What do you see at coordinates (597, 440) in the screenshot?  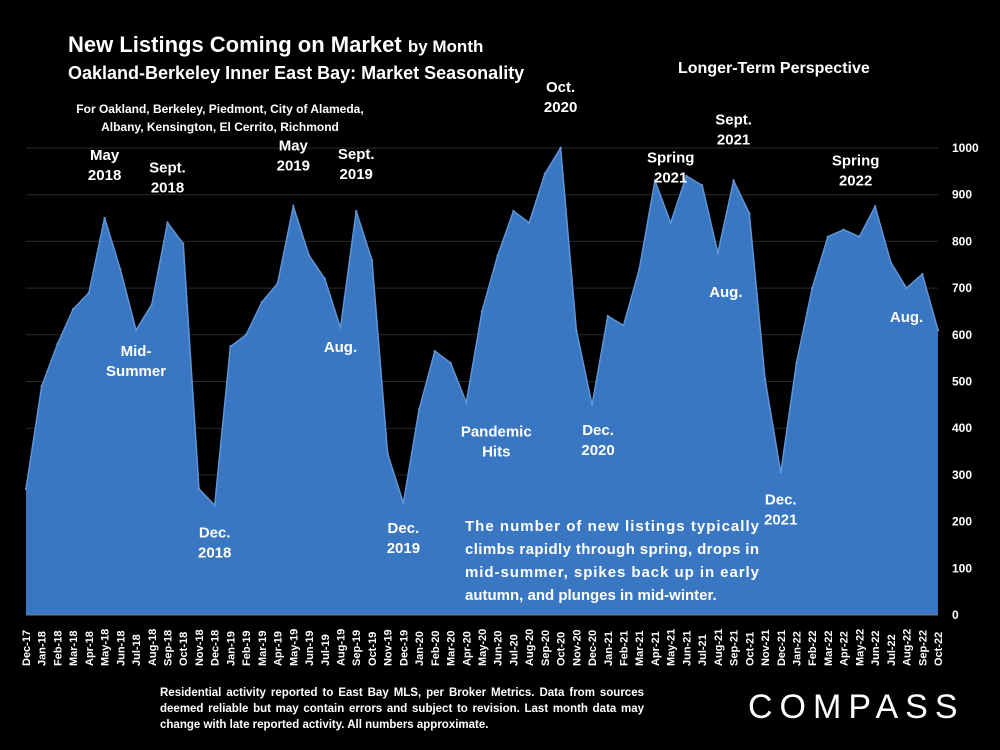 I see `annotation-label: Dec. 2020` at bounding box center [597, 440].